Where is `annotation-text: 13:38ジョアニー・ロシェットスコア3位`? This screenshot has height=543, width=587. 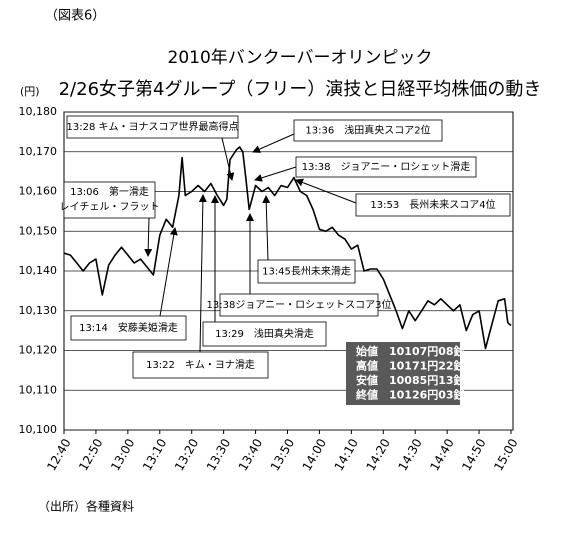
annotation-text: 13:38ジョアニー・ロシェットスコア3位 is located at coordinates (299, 304).